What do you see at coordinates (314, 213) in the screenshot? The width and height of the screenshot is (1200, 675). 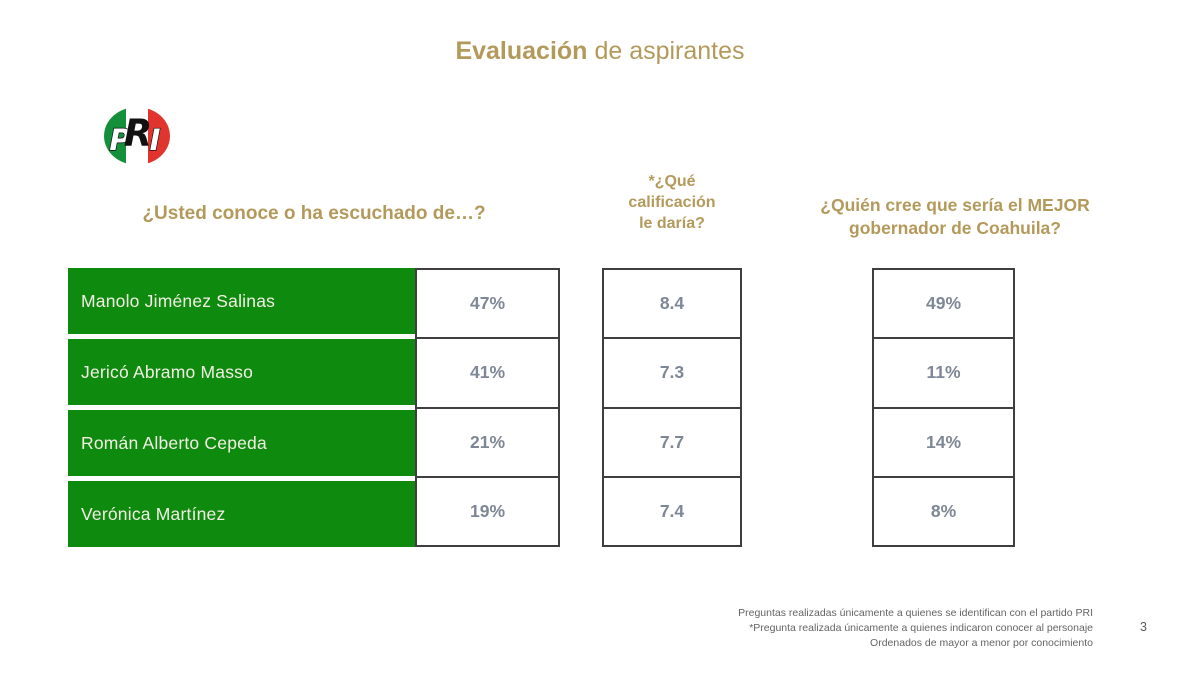 I see `column-header-conoce: ¿Usted conoce o ha escuchado de…?` at bounding box center [314, 213].